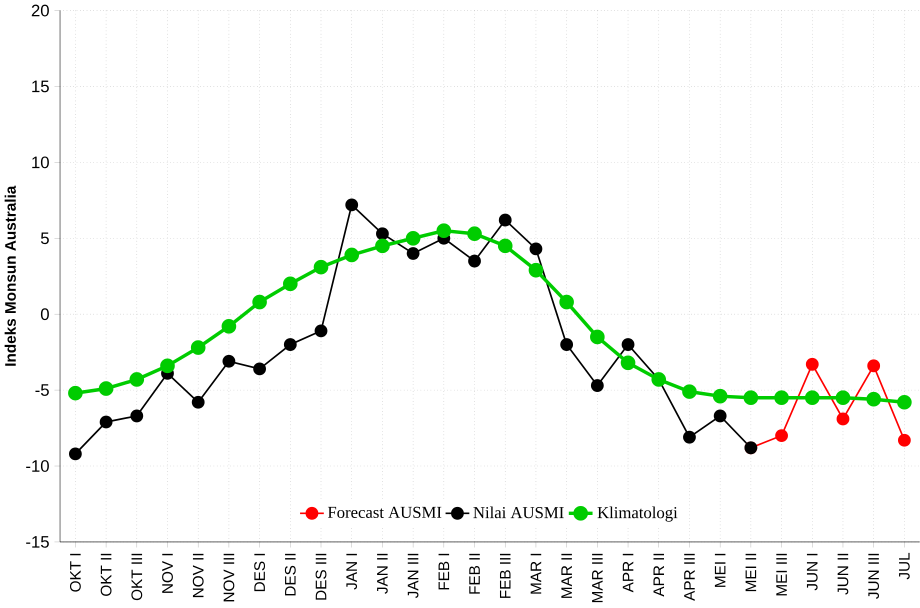  What do you see at coordinates (659, 575) in the screenshot?
I see `x-tick-label: APR II` at bounding box center [659, 575].